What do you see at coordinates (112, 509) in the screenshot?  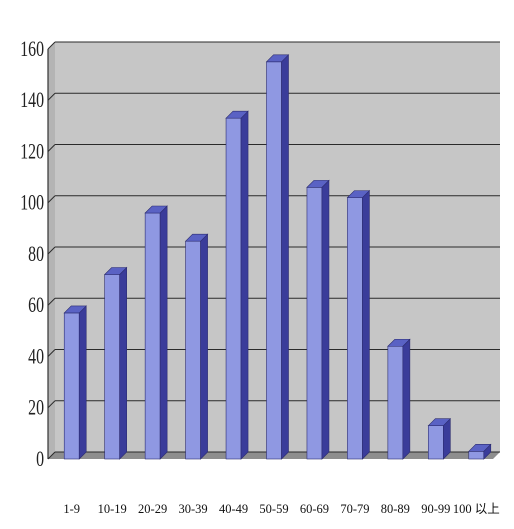 I see `x-tick-label: 10-19` at bounding box center [112, 509].